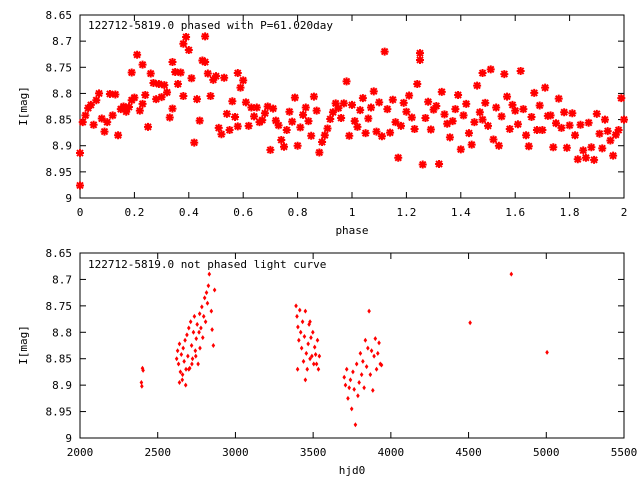  I want to click on chart-title: 122712-5819.0 phased with P=61.020day, so click(210, 25).